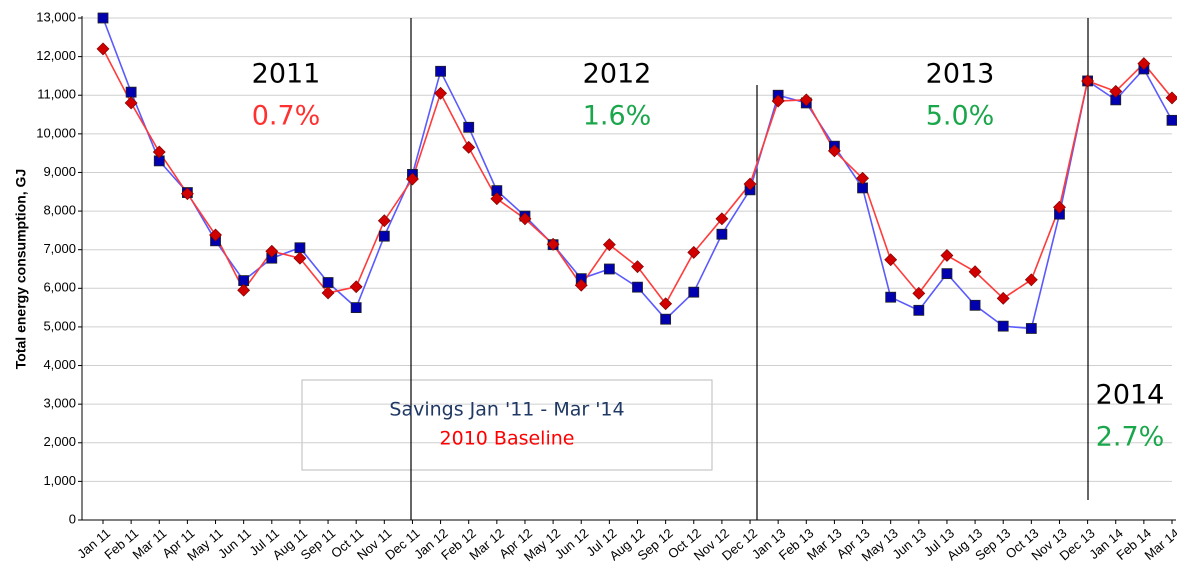 The image size is (1177, 577). What do you see at coordinates (56, 132) in the screenshot?
I see `y-tick-label: 10,000` at bounding box center [56, 132].